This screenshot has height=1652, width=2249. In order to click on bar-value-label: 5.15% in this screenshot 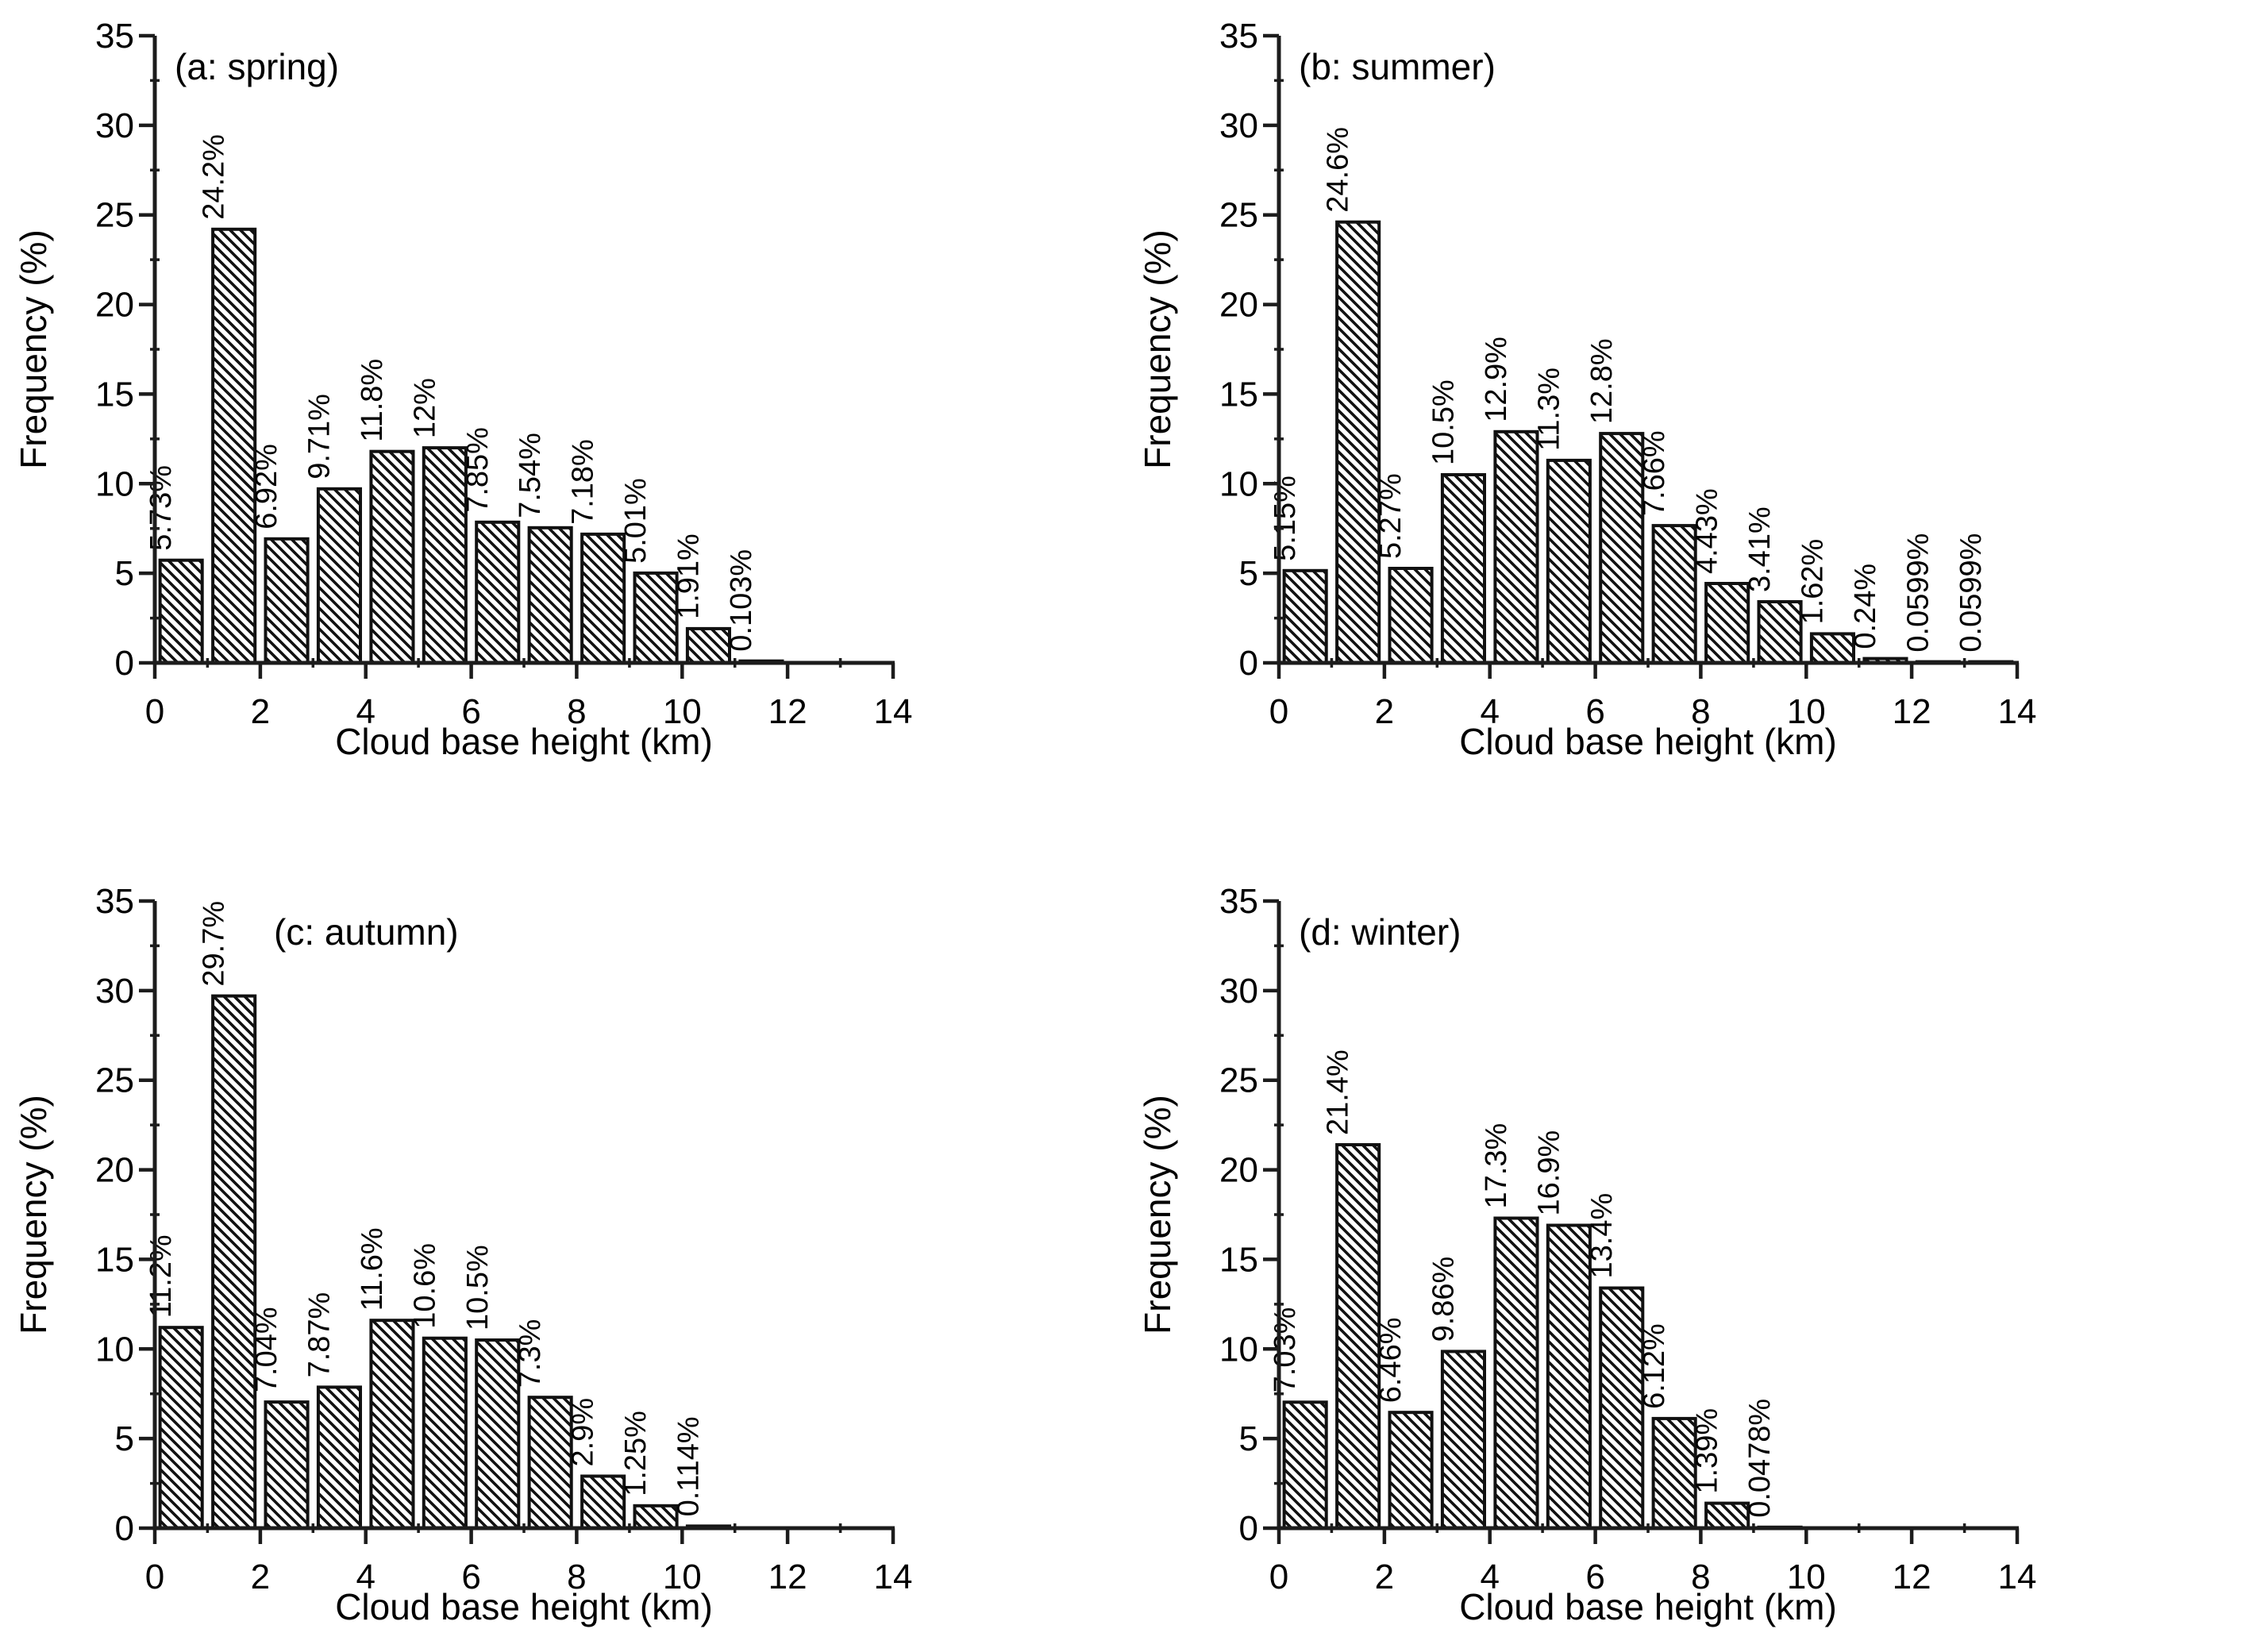, I will do `click(1286, 519)`.